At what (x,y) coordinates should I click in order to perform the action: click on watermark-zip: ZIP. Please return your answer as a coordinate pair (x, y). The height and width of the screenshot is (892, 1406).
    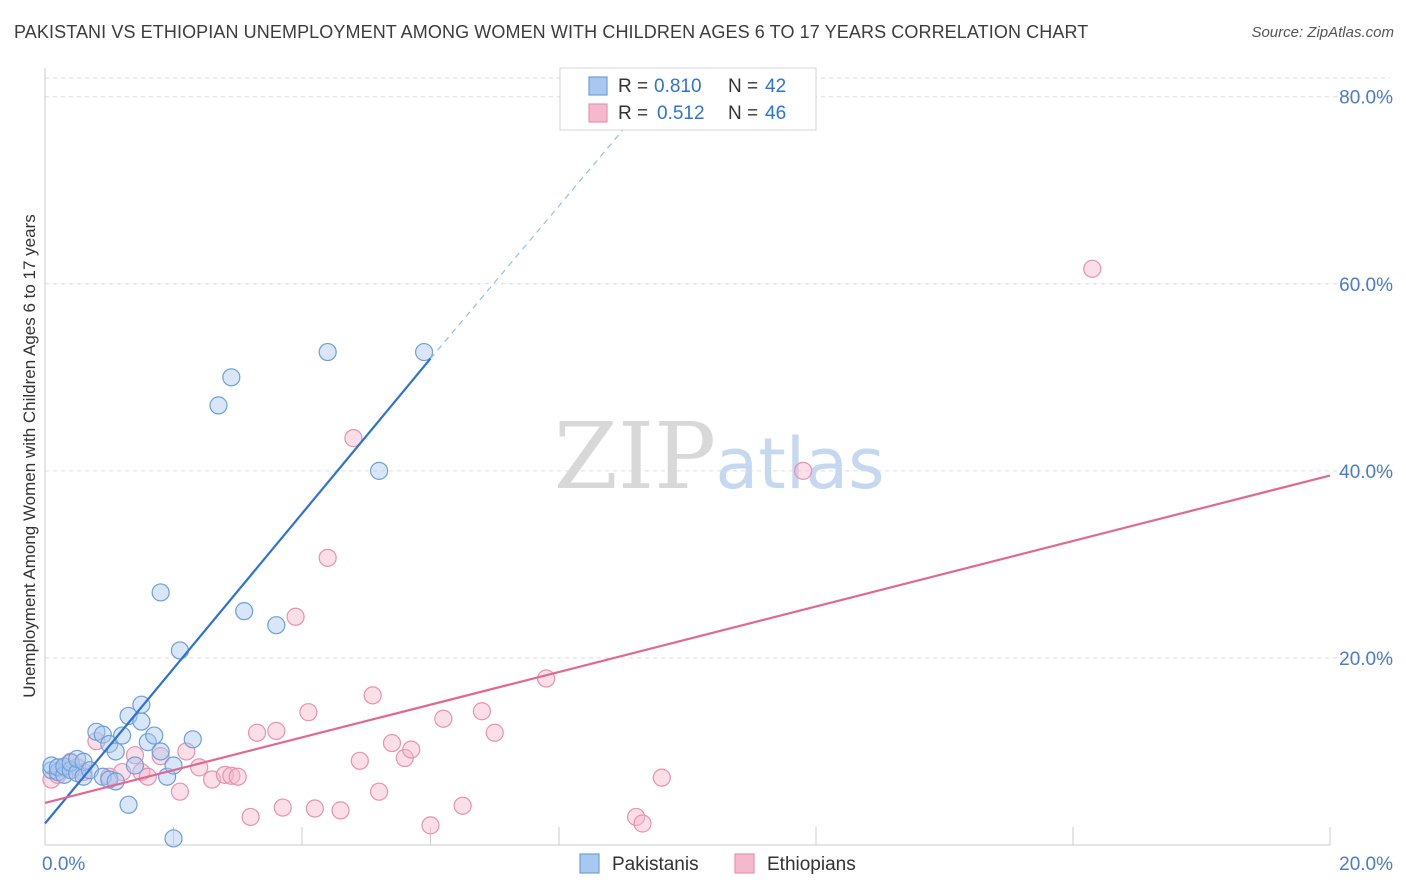
    Looking at the image, I should click on (635, 456).